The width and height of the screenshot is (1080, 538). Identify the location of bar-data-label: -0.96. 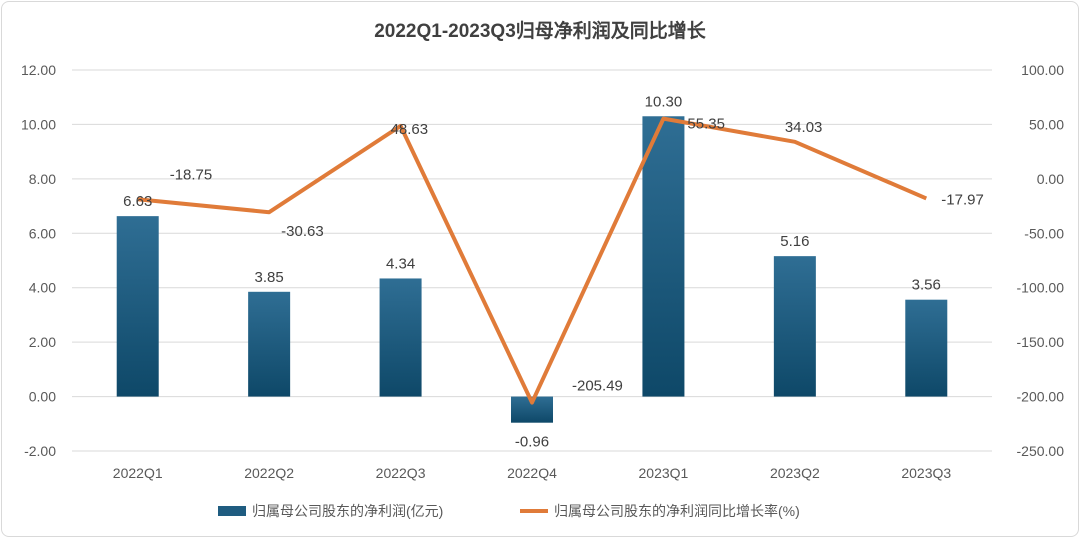
(532, 442).